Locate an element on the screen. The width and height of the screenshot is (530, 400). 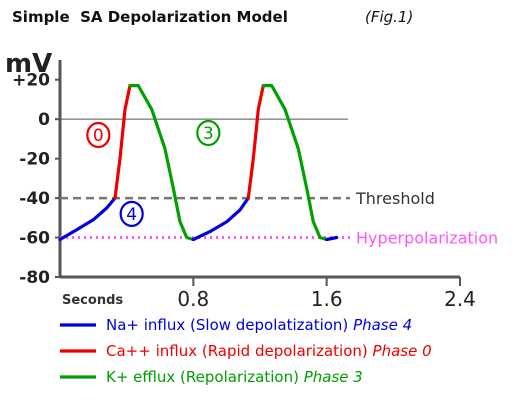
phase-3-marker-label: 3 is located at coordinates (208, 134).